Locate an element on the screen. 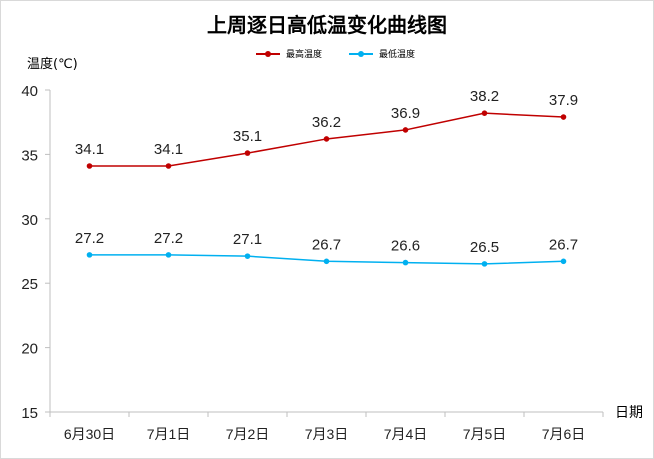  x-tick-label: 7月2日 is located at coordinates (248, 434).